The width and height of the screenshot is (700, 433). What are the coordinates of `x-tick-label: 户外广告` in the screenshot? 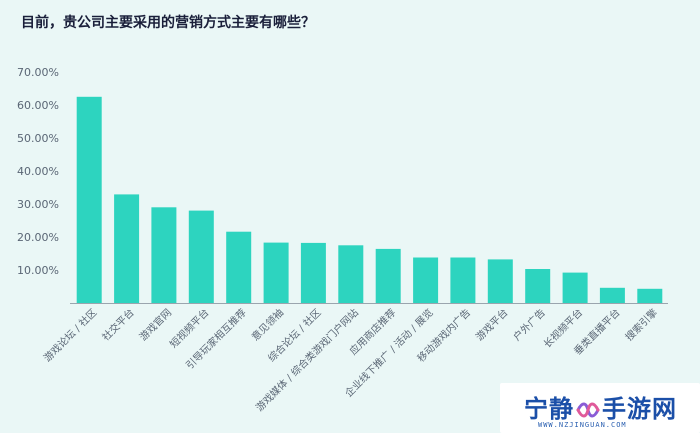 It's located at (528, 324).